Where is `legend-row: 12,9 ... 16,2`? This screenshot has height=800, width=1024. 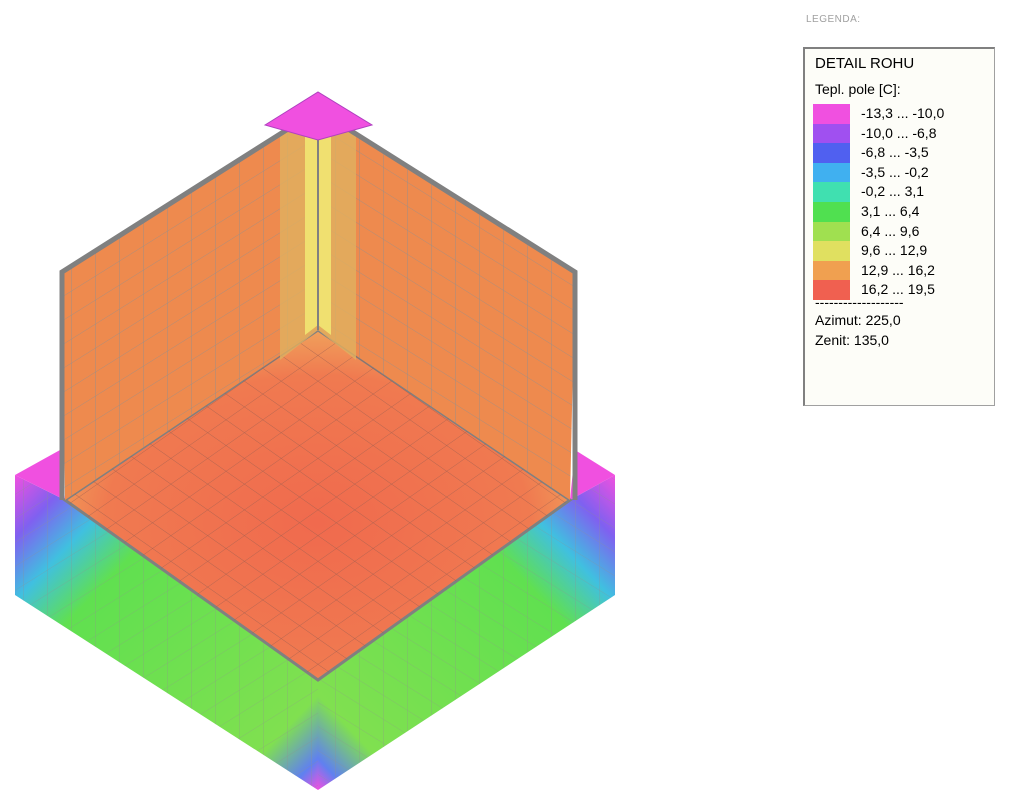 legend-row: 12,9 ... 16,2 is located at coordinates (900, 270).